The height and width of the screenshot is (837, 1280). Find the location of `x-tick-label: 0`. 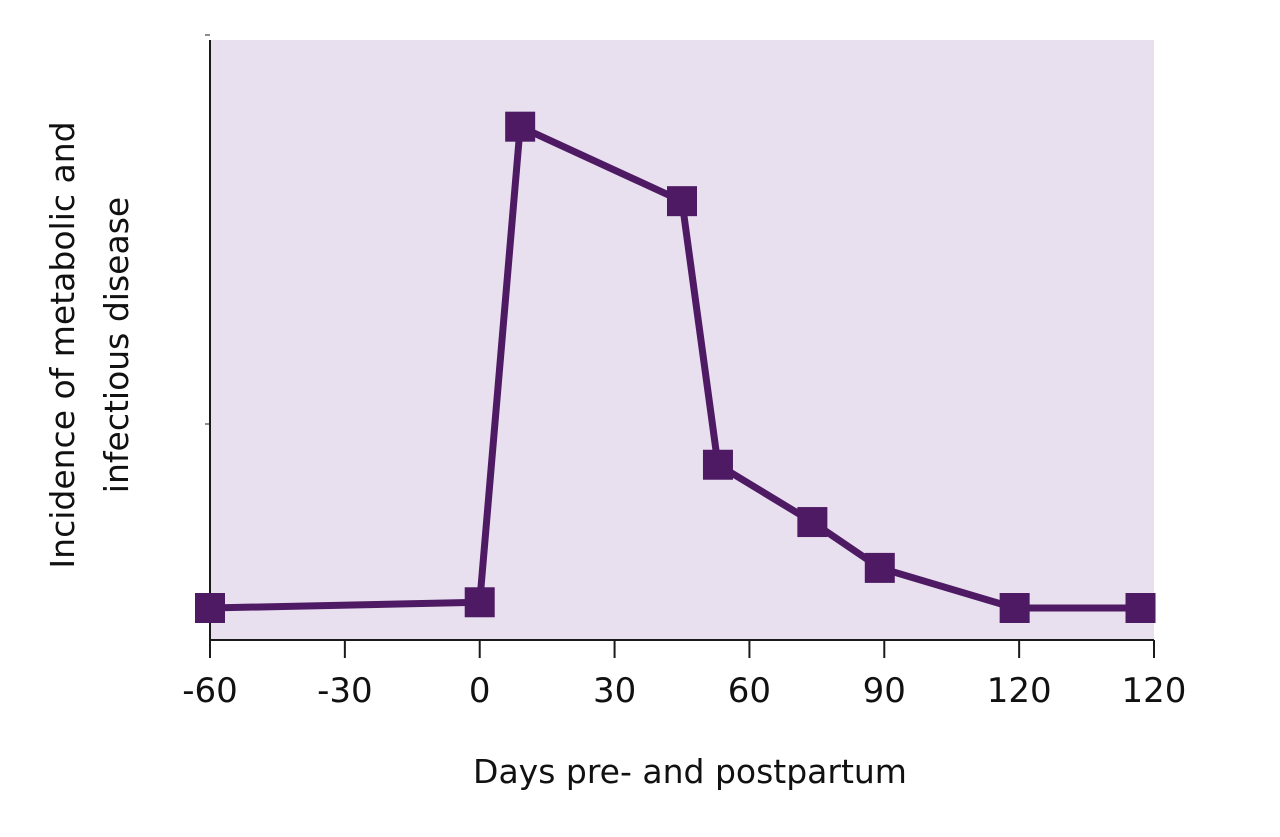

x-tick-label: 0 is located at coordinates (480, 691).